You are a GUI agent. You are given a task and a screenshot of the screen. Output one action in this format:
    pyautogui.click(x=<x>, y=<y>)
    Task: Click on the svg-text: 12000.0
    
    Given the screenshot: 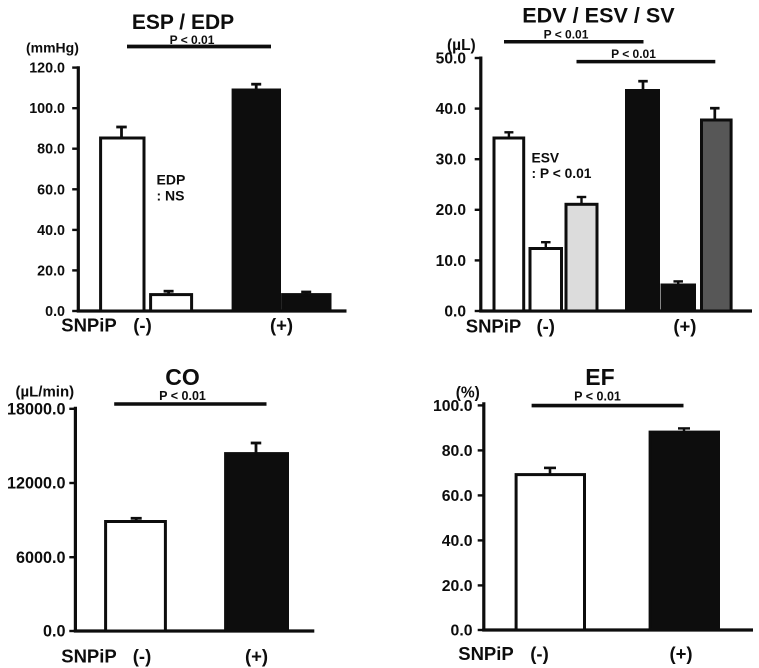 What is the action you would take?
    pyautogui.click(x=36, y=484)
    